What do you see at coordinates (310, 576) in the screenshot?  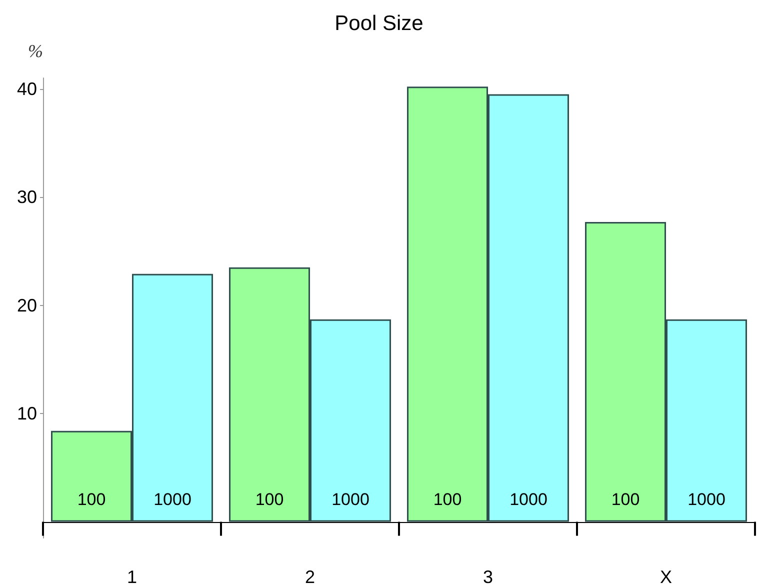 I see `x-tick-label: 2` at bounding box center [310, 576].